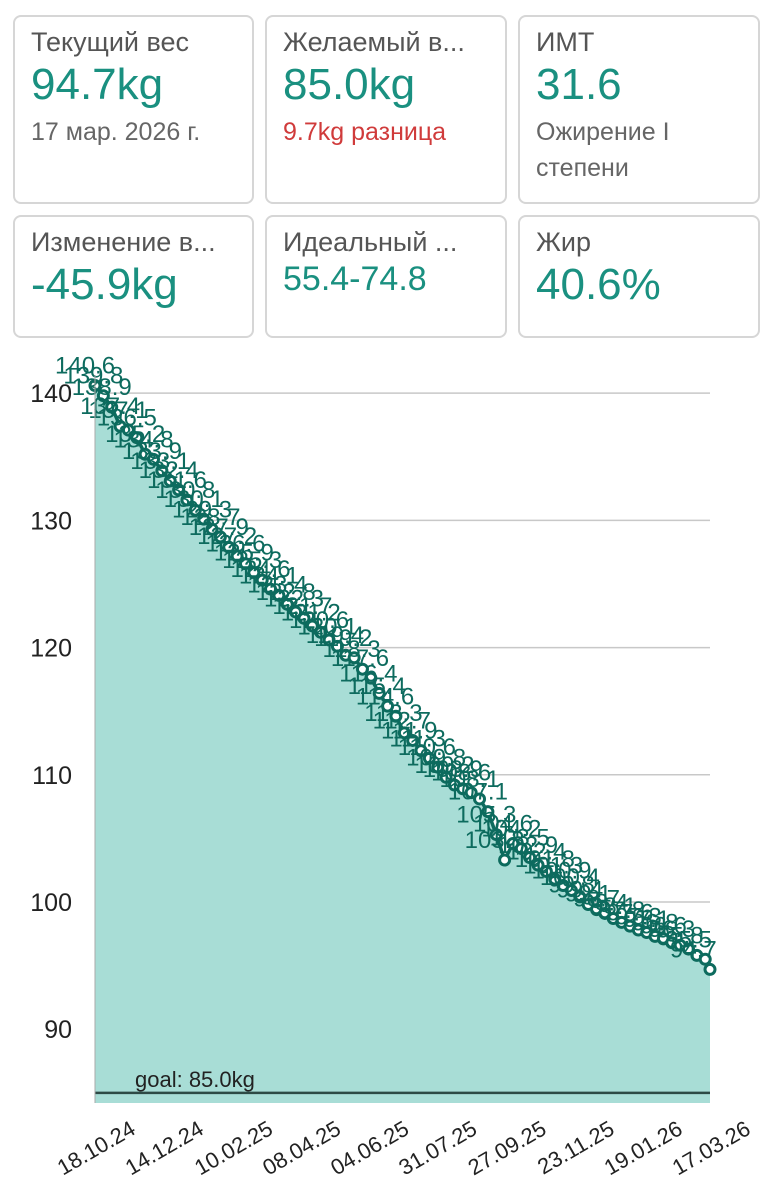 Image resolution: width=774 pixels, height=1200 pixels. I want to click on card: Изменение в... -45.9kg, so click(133, 276).